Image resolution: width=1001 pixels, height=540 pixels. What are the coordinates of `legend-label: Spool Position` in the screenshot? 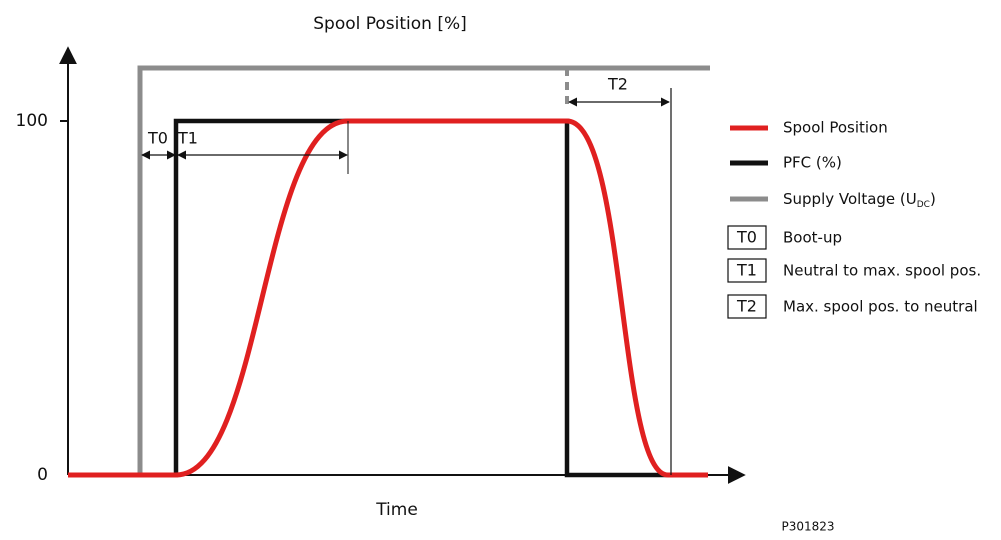 It's located at (835, 128).